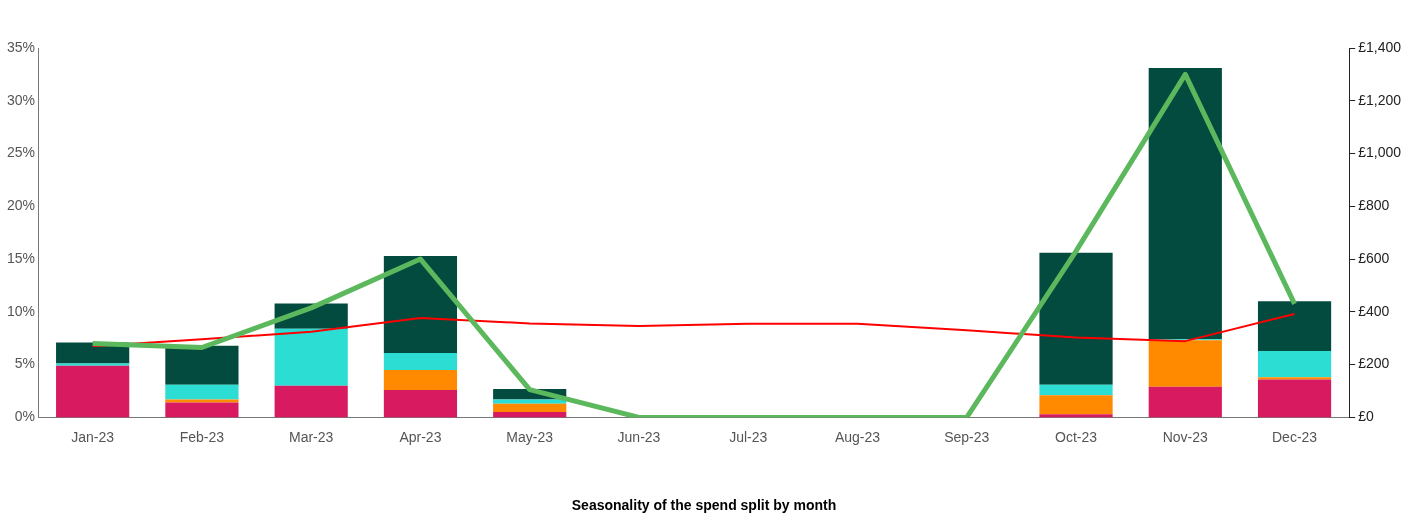 This screenshot has width=1414, height=523. I want to click on x-tick-label: Feb-23, so click(202, 436).